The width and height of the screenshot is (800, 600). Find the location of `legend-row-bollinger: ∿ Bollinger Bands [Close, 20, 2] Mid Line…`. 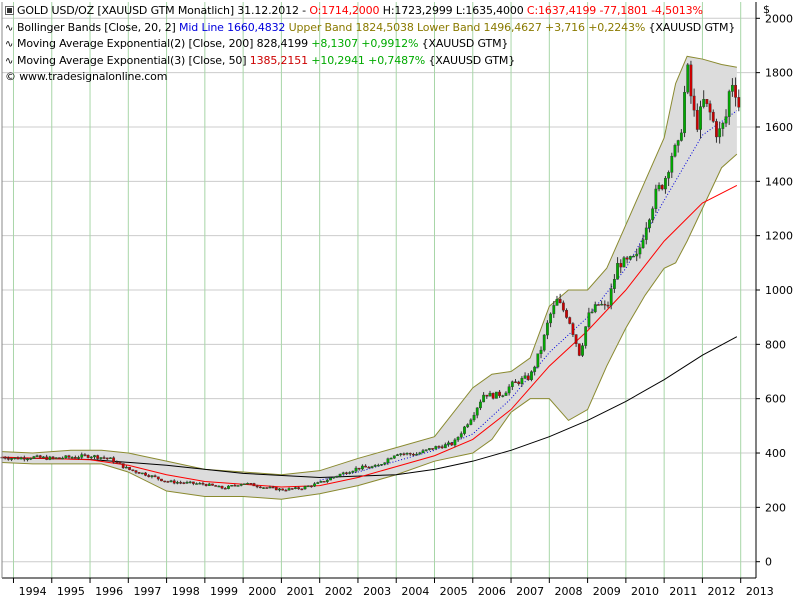

legend-row-bollinger: ∿ Bollinger Bands [Close, 20, 2] Mid Line… is located at coordinates (370, 28).